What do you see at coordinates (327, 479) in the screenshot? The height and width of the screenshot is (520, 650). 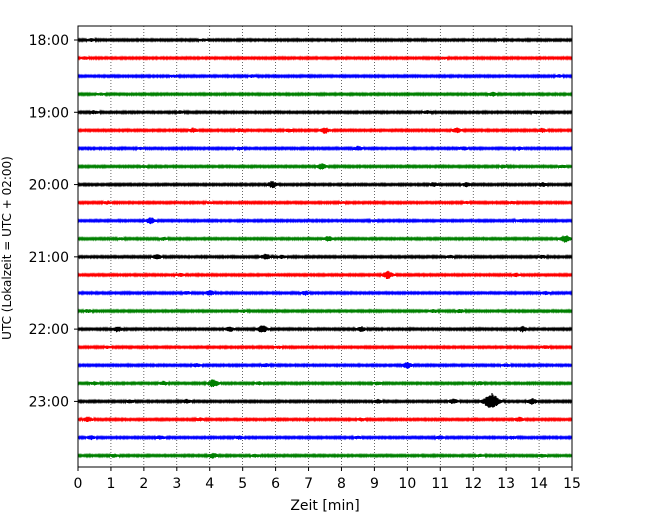 I see `x-axis-ticks: 0 1 2 3 4 5 6 7 8 9 10 11 12 13 14 15` at bounding box center [327, 479].